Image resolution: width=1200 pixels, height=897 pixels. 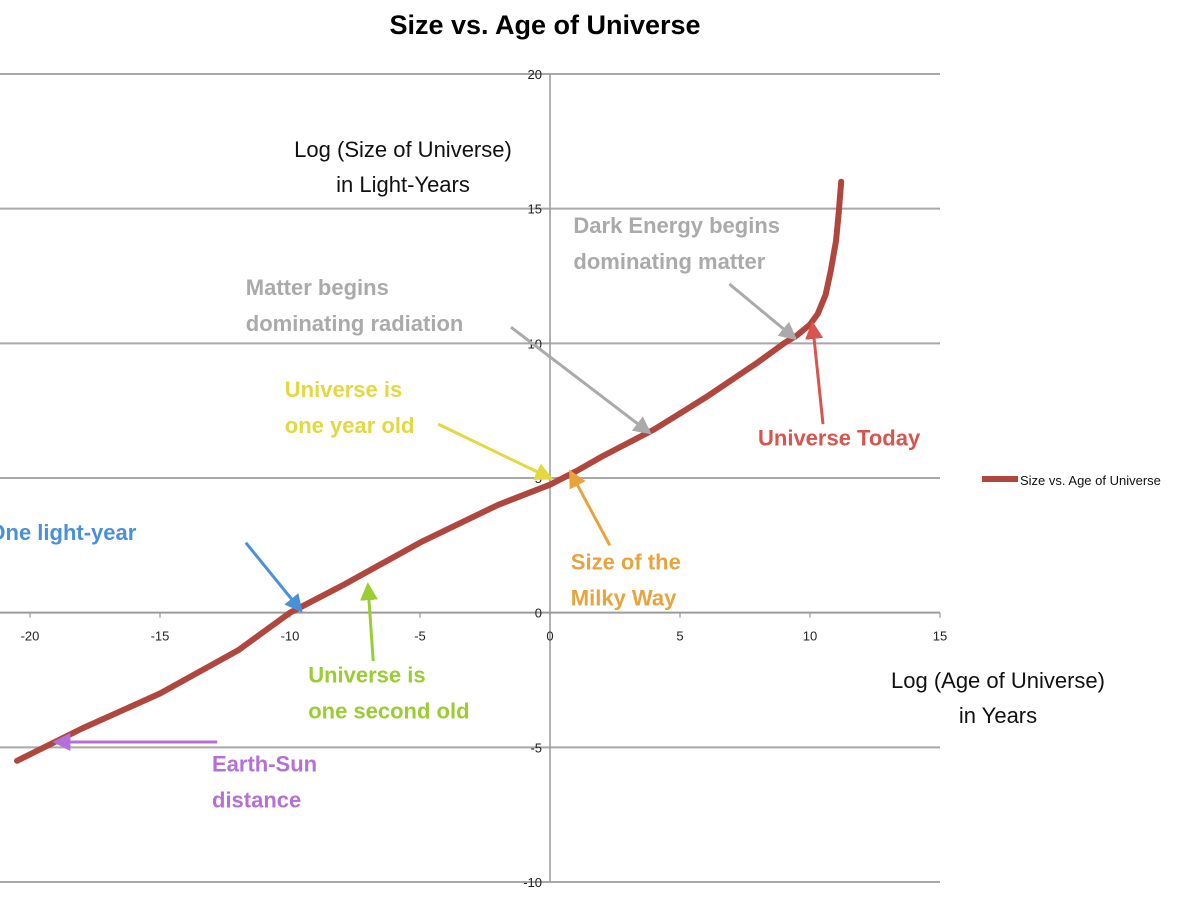 I want to click on annotation-label: one second old, so click(x=388, y=711).